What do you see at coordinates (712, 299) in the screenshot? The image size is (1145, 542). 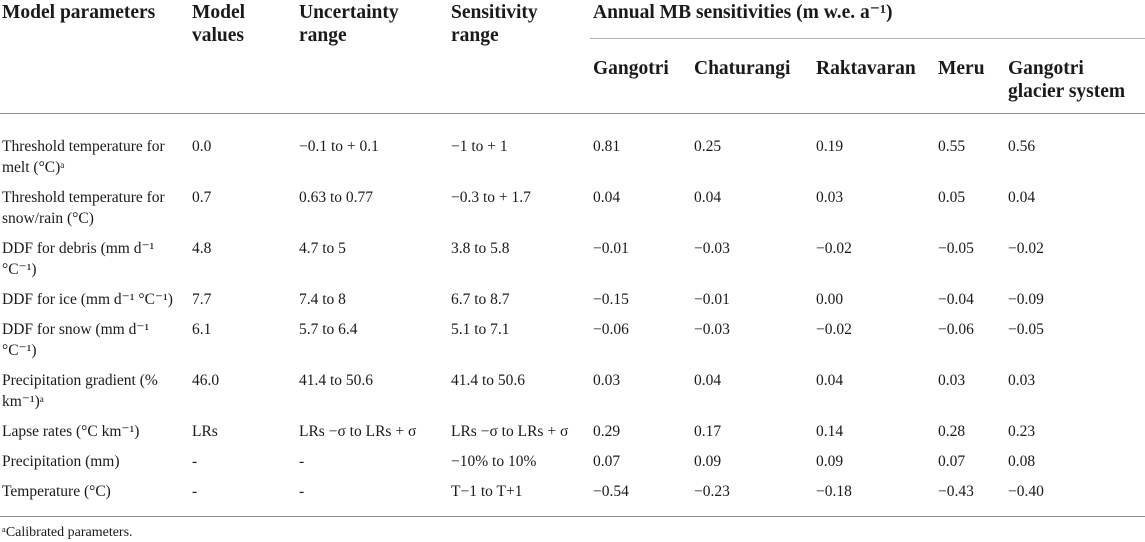 I see `chaturangi-value: −0.01` at bounding box center [712, 299].